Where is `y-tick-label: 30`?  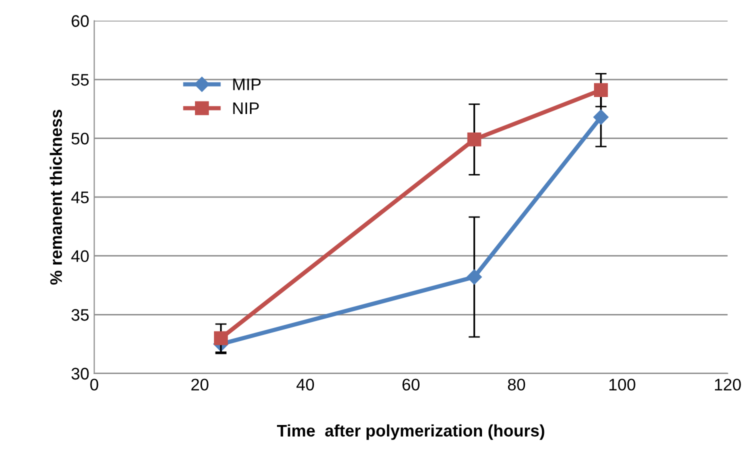
y-tick-label: 30 is located at coordinates (80, 374).